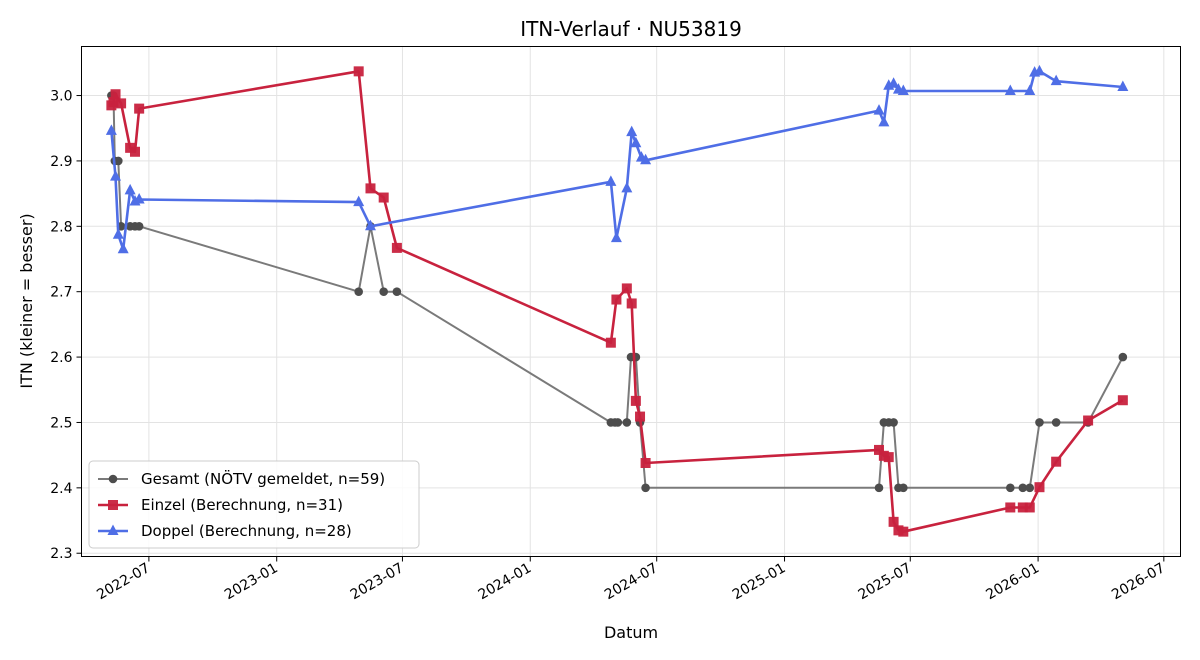 This screenshot has width=1200, height=660. What do you see at coordinates (61, 358) in the screenshot?
I see `y-tick-label: 2.6` at bounding box center [61, 358].